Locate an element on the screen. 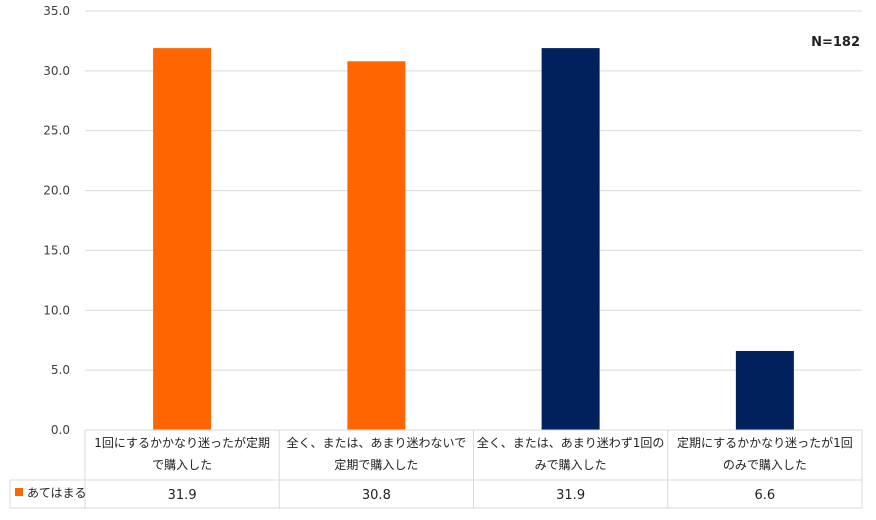 The height and width of the screenshot is (520, 876). category-label: 全く、または、あまり迷わないで is located at coordinates (377, 442).